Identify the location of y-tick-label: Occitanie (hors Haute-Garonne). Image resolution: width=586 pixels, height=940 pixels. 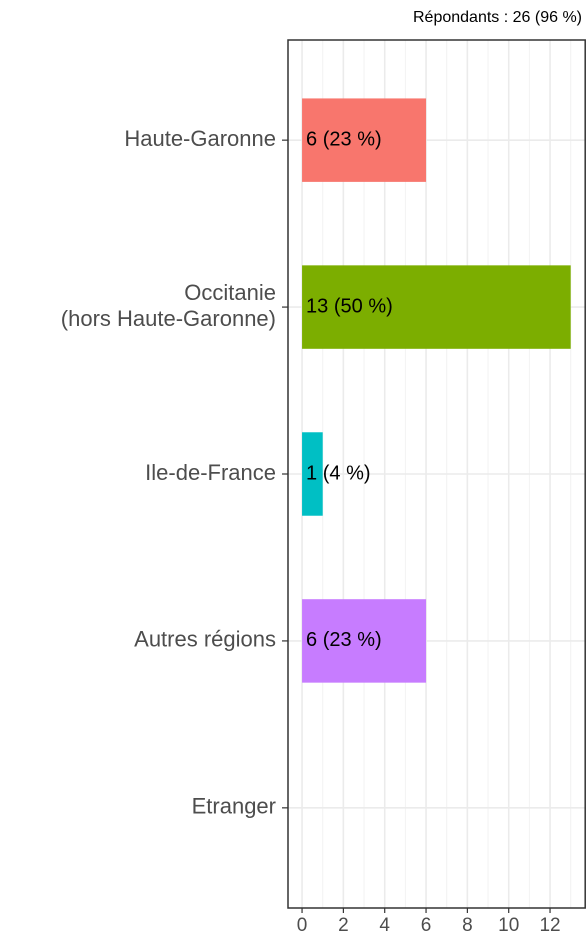
(168, 305).